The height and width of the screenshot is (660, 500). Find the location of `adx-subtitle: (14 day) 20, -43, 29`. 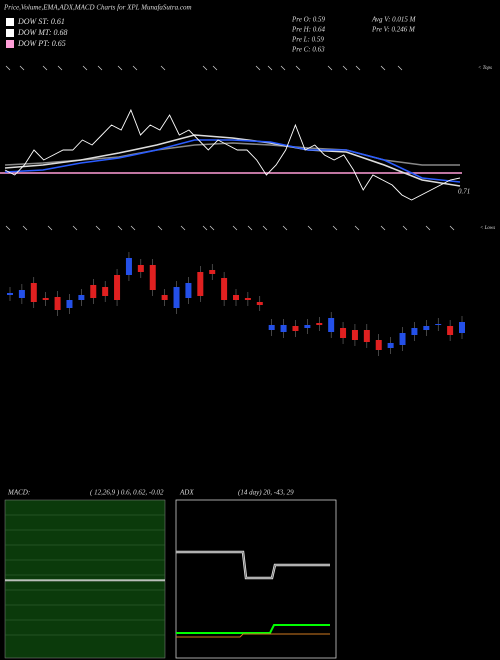

adx-subtitle: (14 day) 20, -43, 29 is located at coordinates (266, 493).